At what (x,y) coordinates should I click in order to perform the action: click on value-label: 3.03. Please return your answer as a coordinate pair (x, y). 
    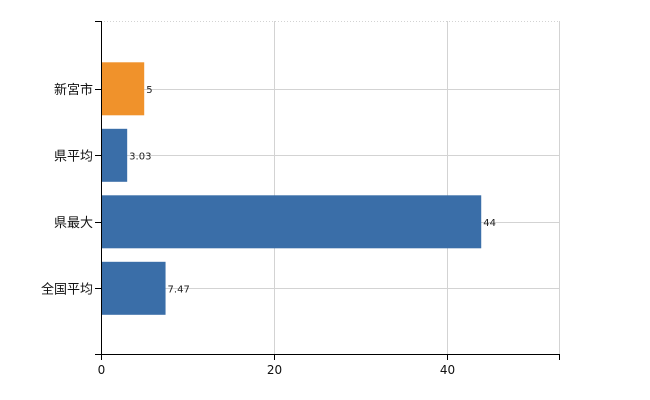
    Looking at the image, I should click on (140, 156).